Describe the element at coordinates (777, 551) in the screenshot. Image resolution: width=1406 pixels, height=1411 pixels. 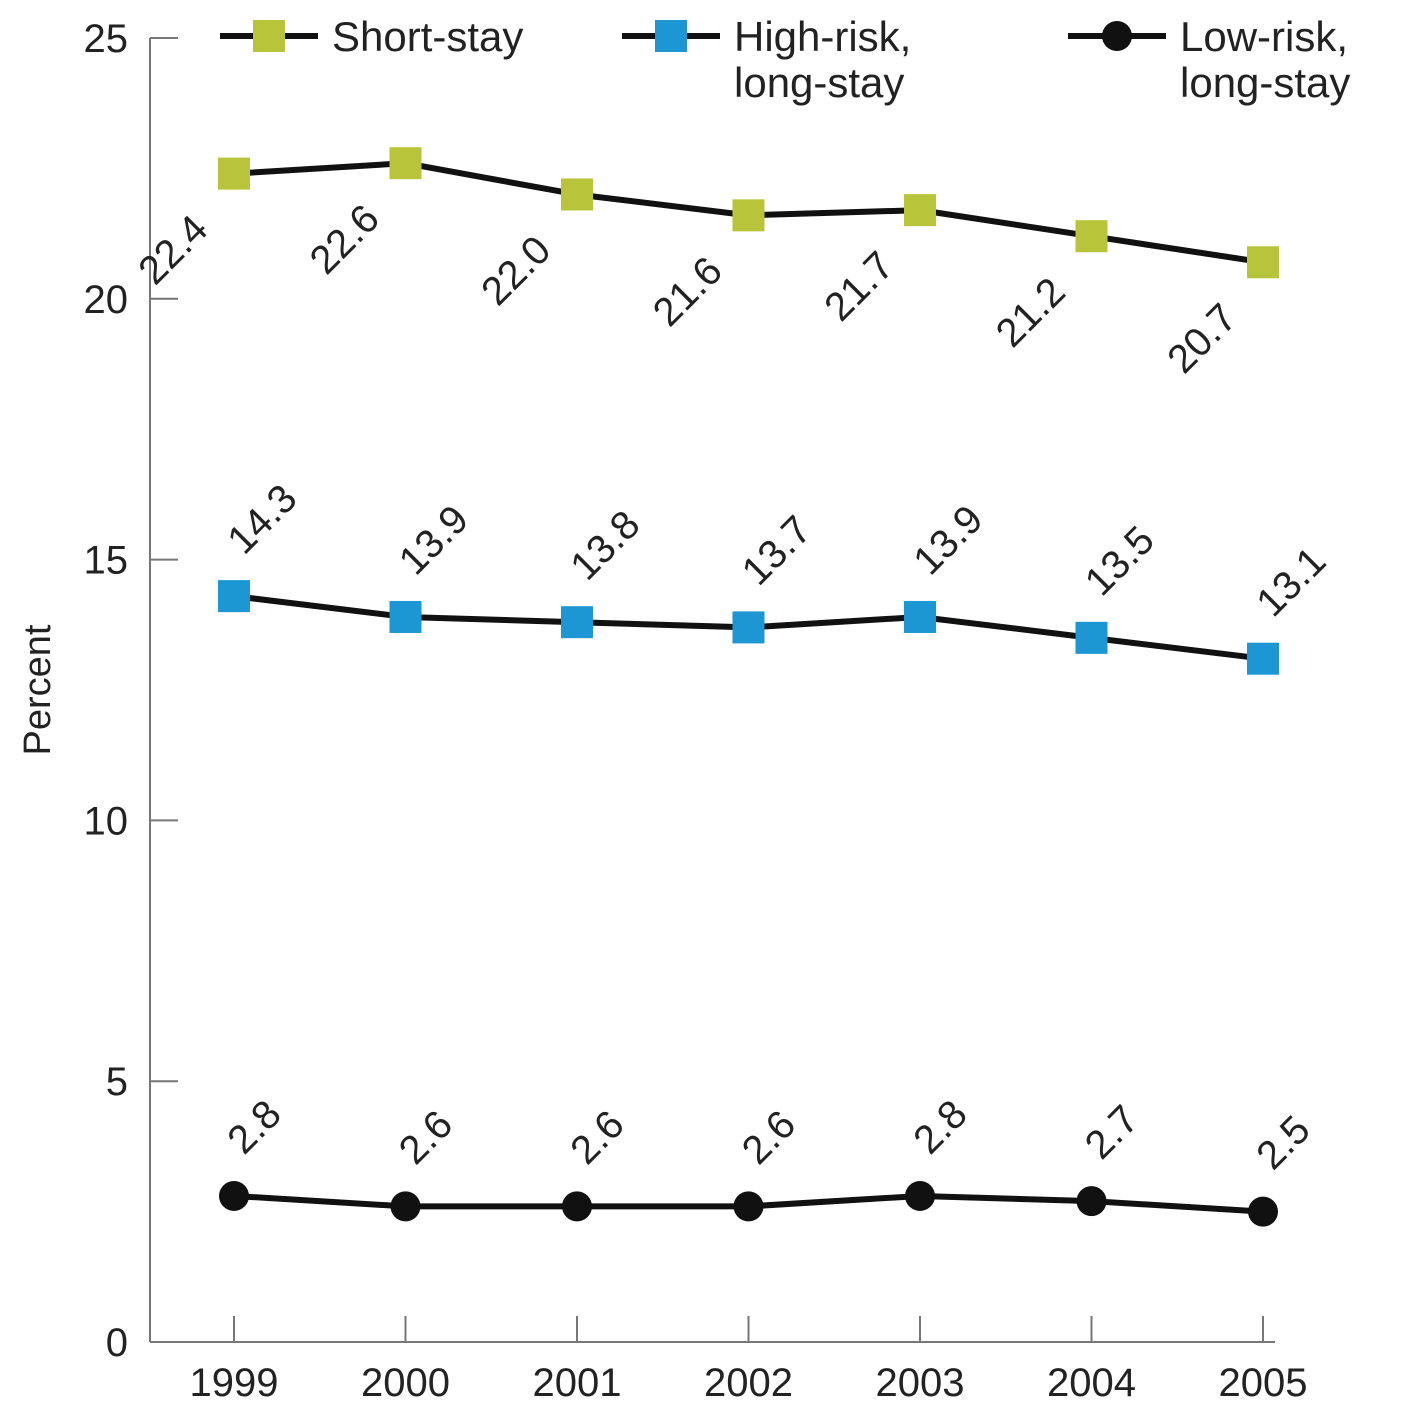
I see `data-label-high-risk-long-stay-2002: 13.7` at that location.